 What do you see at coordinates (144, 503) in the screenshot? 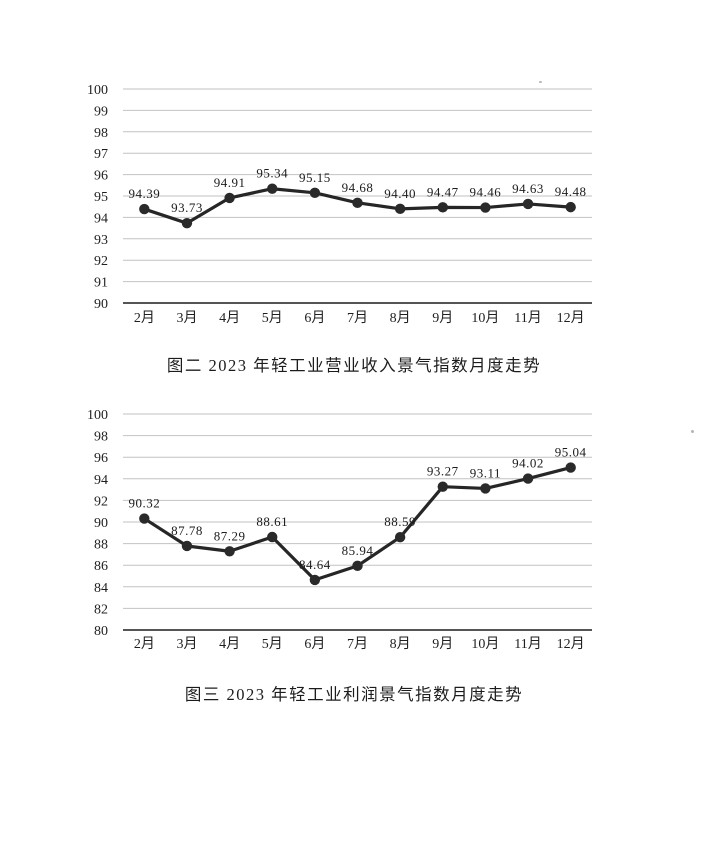
I see `data-point-label: 90.32` at bounding box center [144, 503].